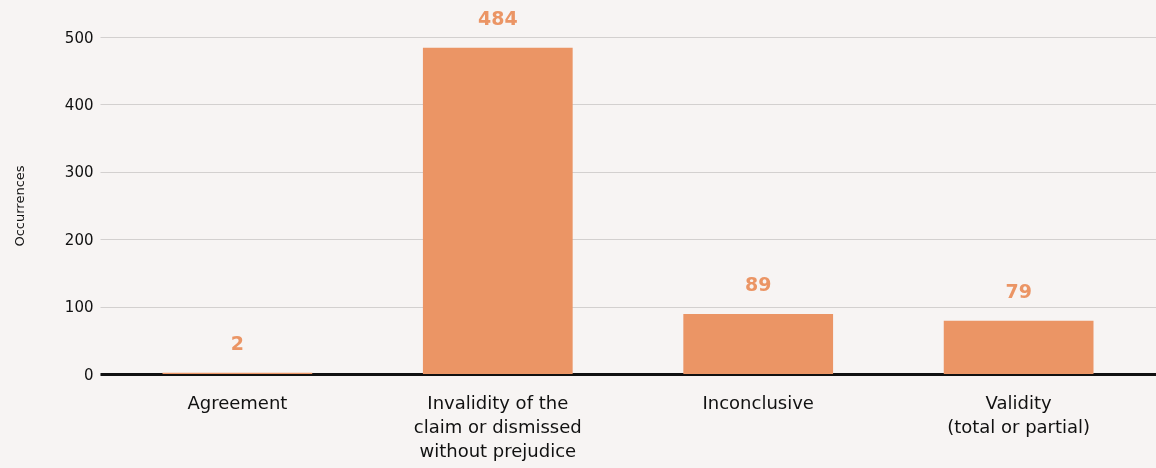 This screenshot has height=468, width=1156. What do you see at coordinates (758, 284) in the screenshot?
I see `data-label: 89` at bounding box center [758, 284].